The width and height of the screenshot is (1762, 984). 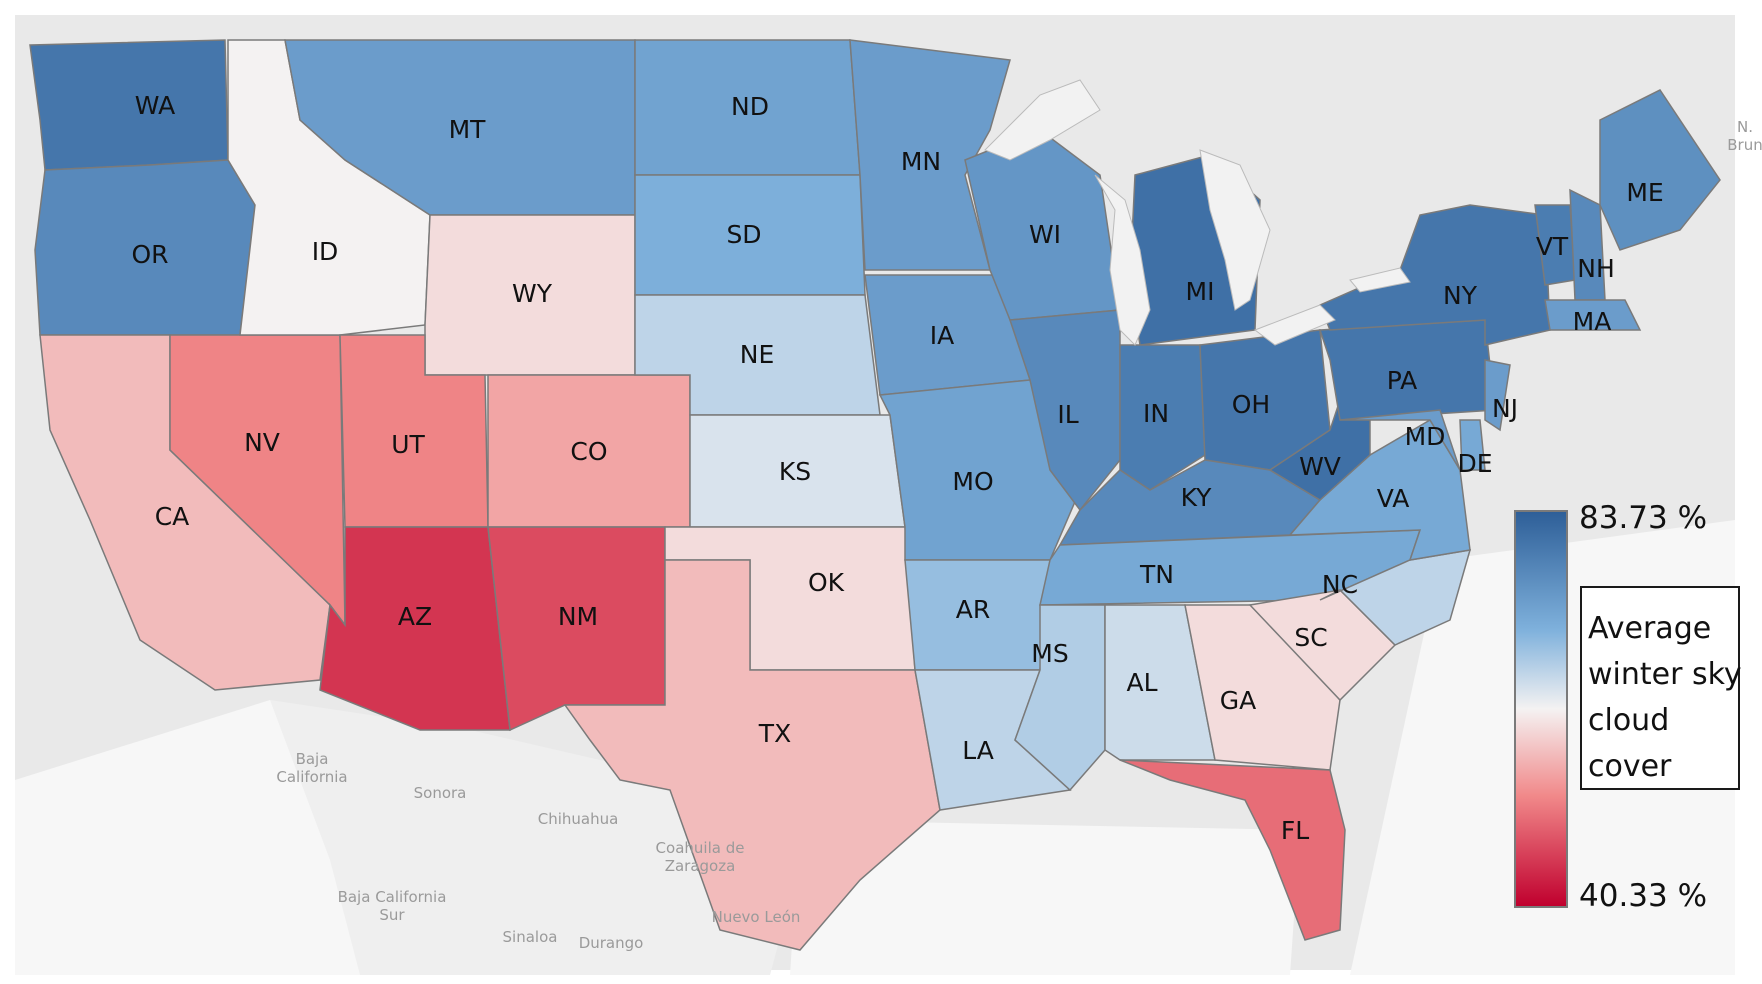 I want to click on basemap-label-line: Sinaloa, so click(x=530, y=937).